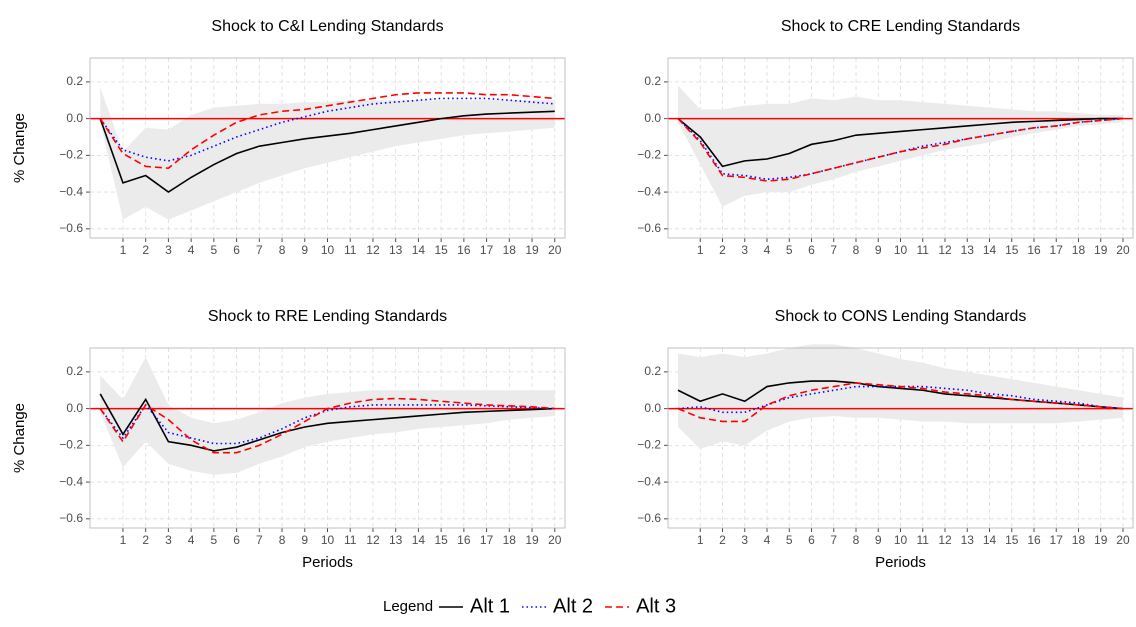 This screenshot has width=1136, height=627. Describe the element at coordinates (327, 26) in the screenshot. I see `panel-title: Shock to C&I Lending Standards` at that location.